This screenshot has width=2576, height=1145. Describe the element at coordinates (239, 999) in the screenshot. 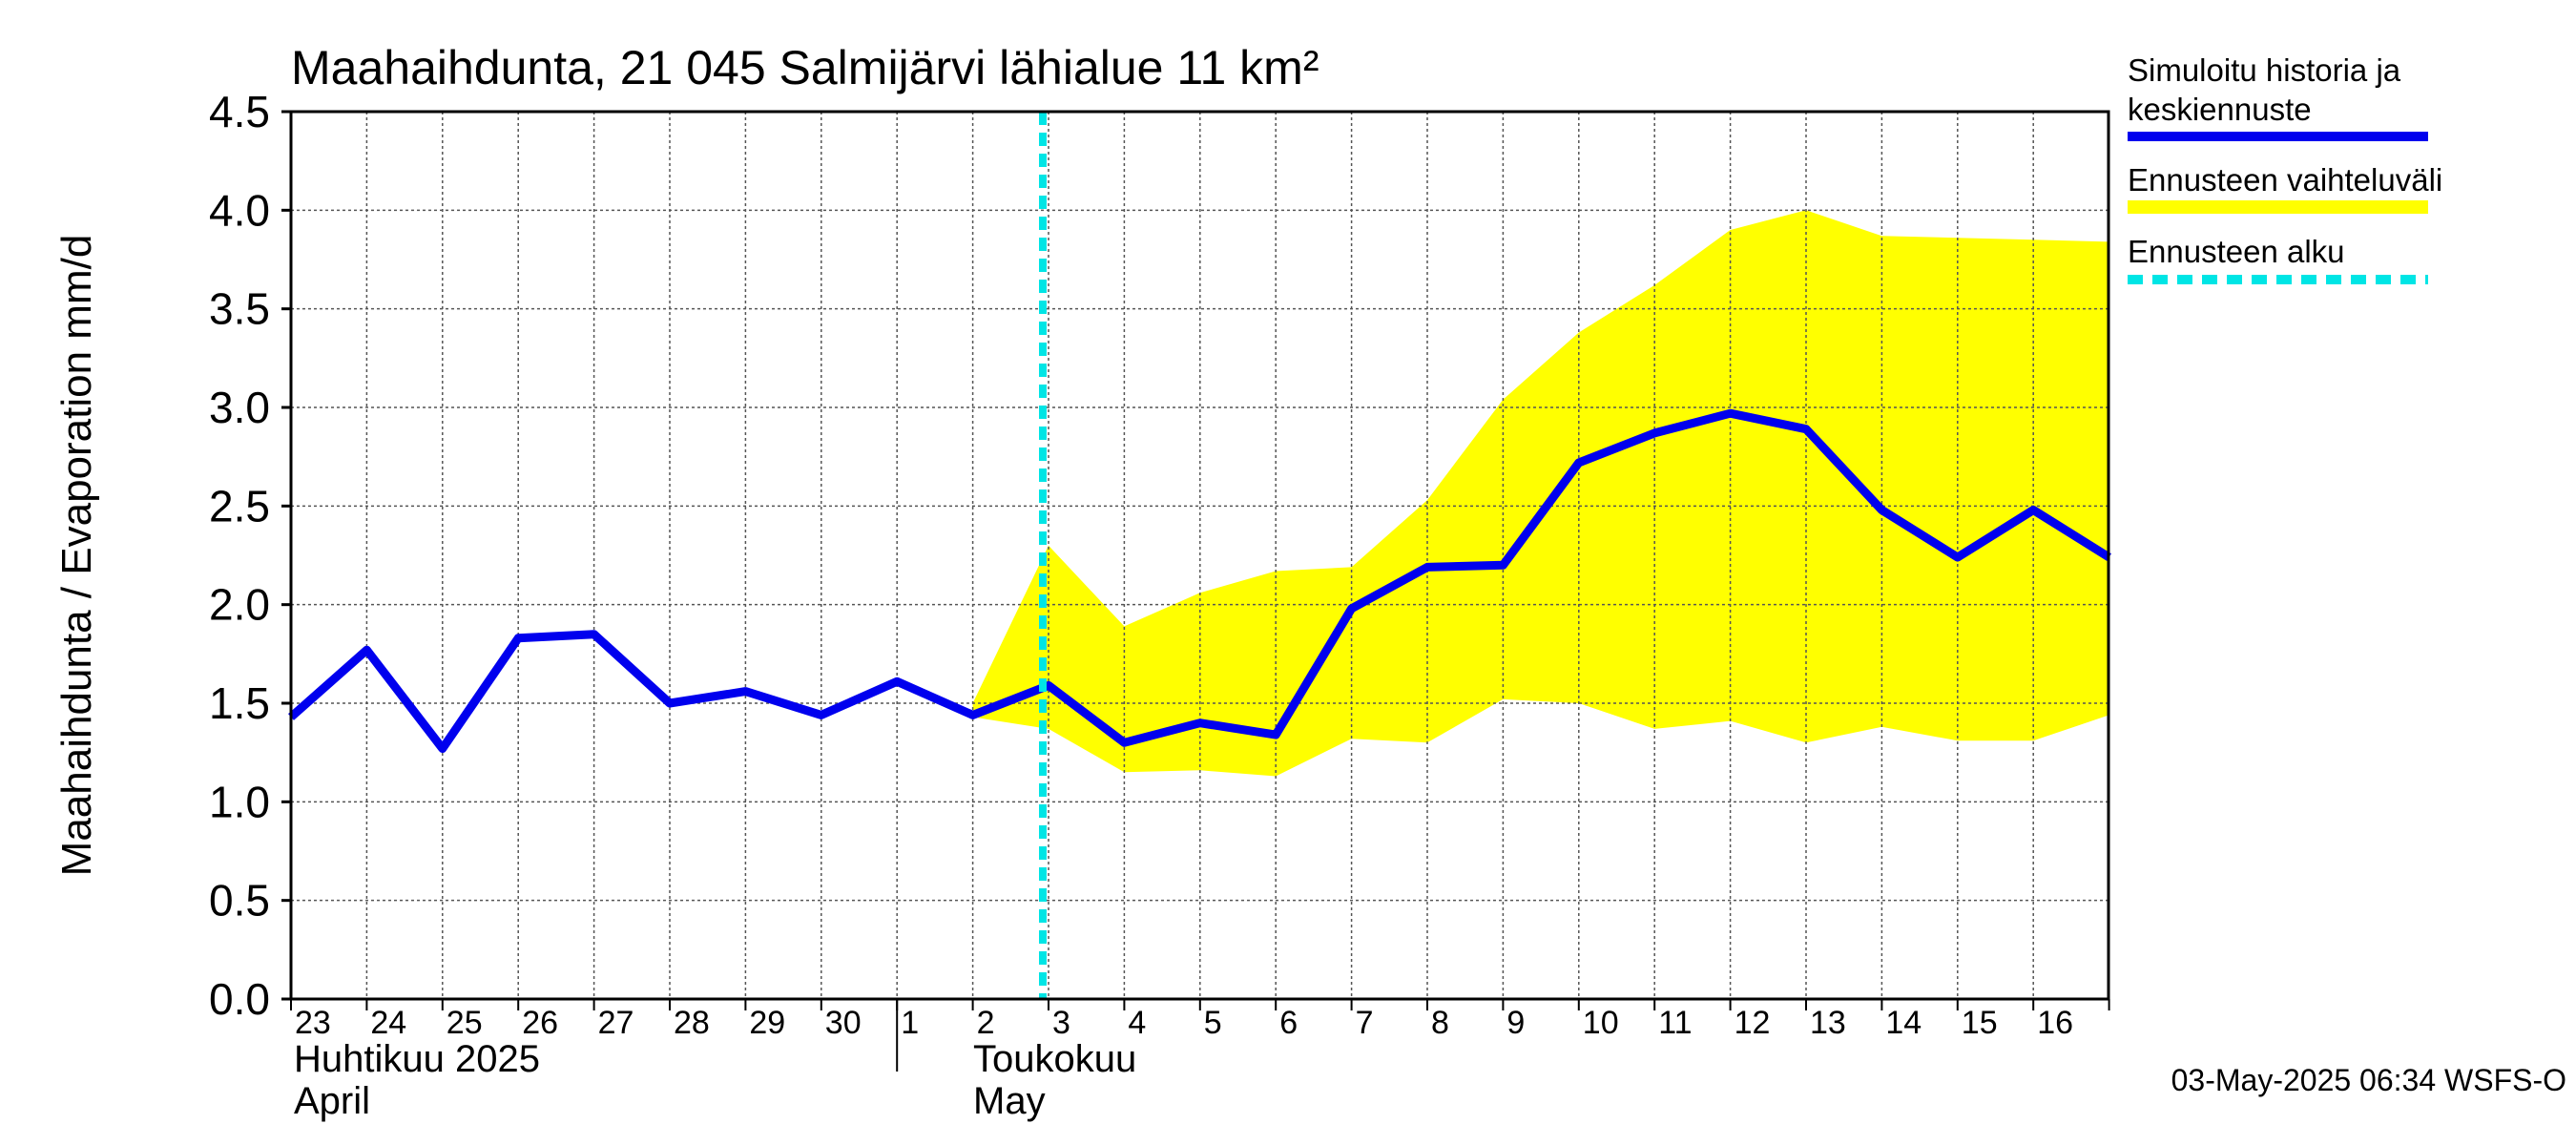

I see `y-tick-label: 0.0` at that location.